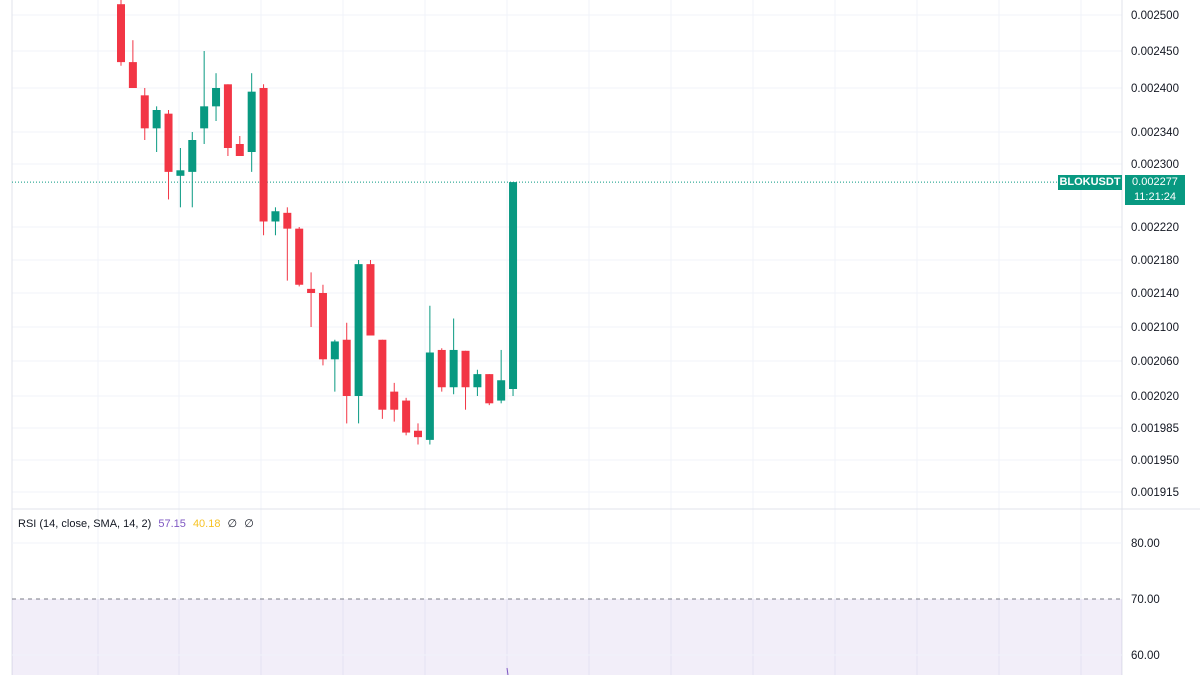  Describe the element at coordinates (1155, 328) in the screenshot. I see `price-tick-label: 0.002100` at that location.